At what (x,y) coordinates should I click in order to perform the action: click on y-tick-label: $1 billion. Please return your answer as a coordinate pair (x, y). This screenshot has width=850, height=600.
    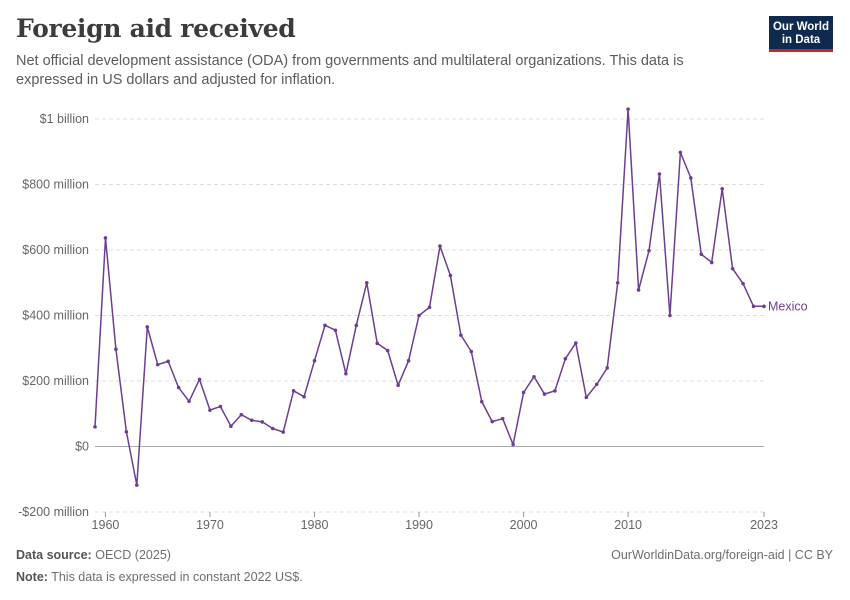
    Looking at the image, I should click on (64, 119).